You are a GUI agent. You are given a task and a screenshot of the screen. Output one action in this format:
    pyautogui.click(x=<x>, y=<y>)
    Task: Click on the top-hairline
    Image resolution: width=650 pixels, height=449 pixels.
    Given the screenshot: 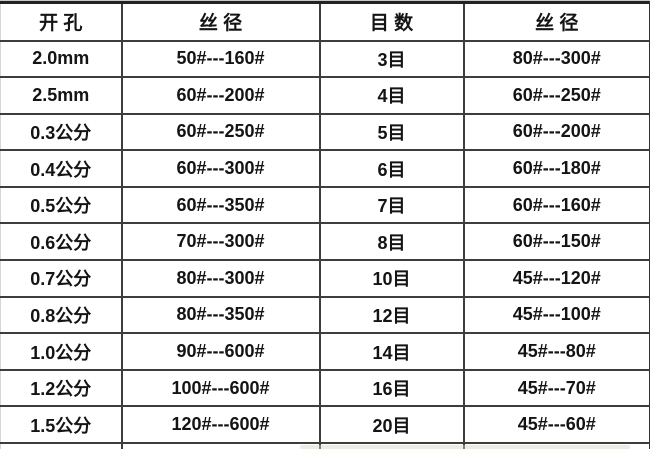 What is the action you would take?
    pyautogui.click(x=325, y=0)
    